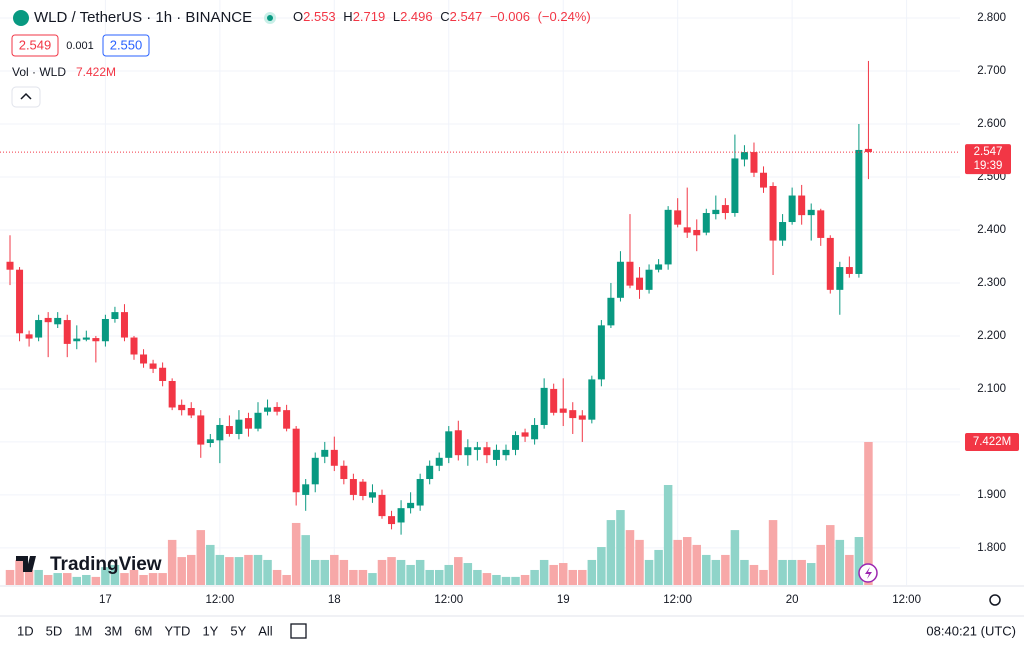 Image resolution: width=1024 pixels, height=651 pixels. What do you see at coordinates (113, 630) in the screenshot?
I see `range-button: 3M` at bounding box center [113, 630].